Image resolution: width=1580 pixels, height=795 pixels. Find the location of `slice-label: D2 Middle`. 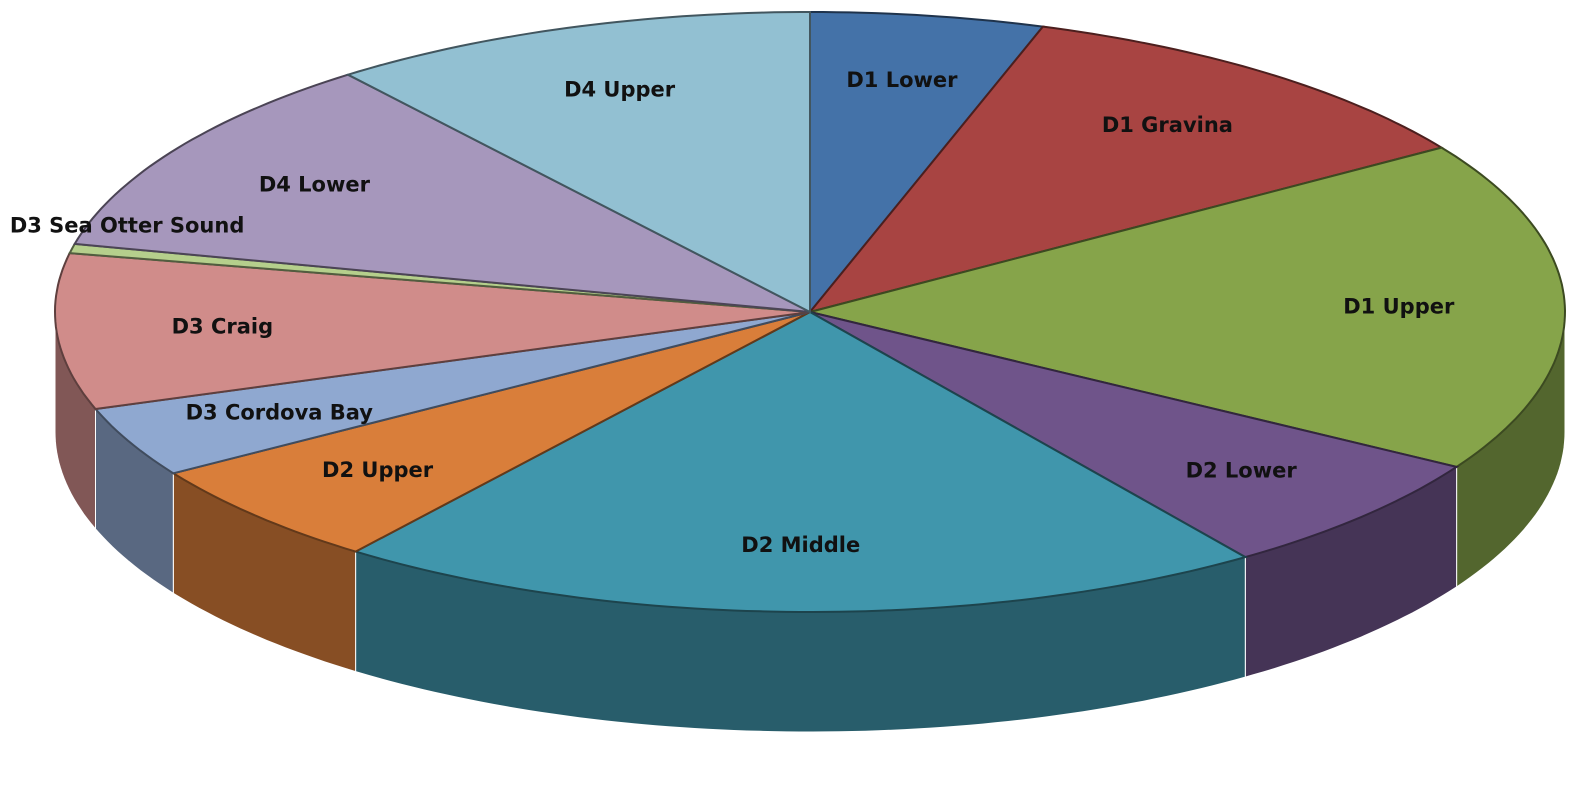

slice-label: D2 Middle is located at coordinates (800, 545).